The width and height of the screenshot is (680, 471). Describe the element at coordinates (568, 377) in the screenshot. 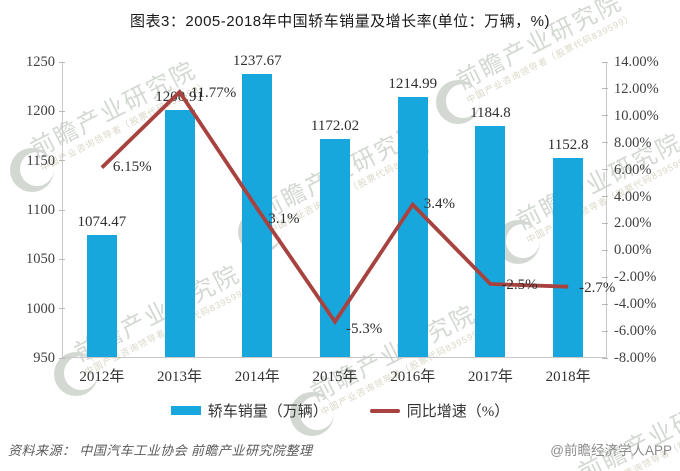

I see `x-axis-label: 2018年` at that location.